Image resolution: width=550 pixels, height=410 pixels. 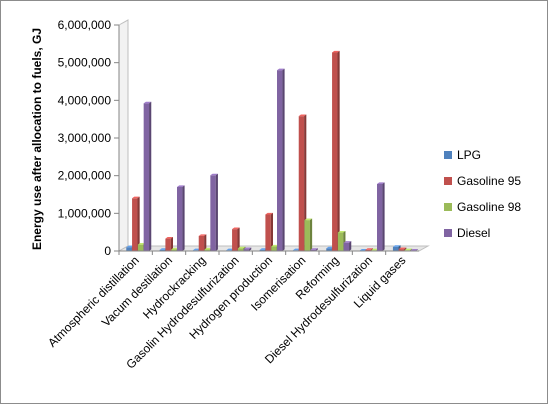 I want to click on legend-item-0: LPG, so click(x=462, y=155).